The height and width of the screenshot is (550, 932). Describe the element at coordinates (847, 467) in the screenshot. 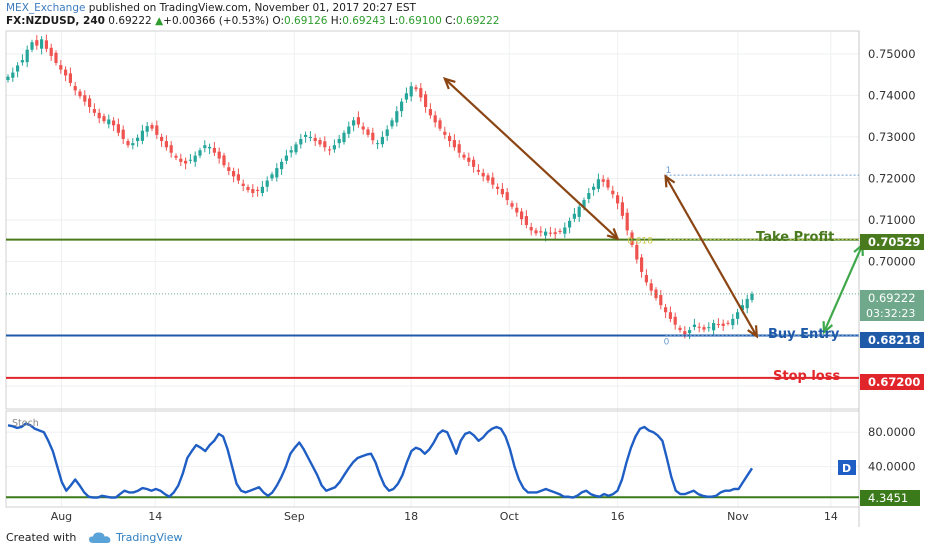

I see `interval-badge` at that location.